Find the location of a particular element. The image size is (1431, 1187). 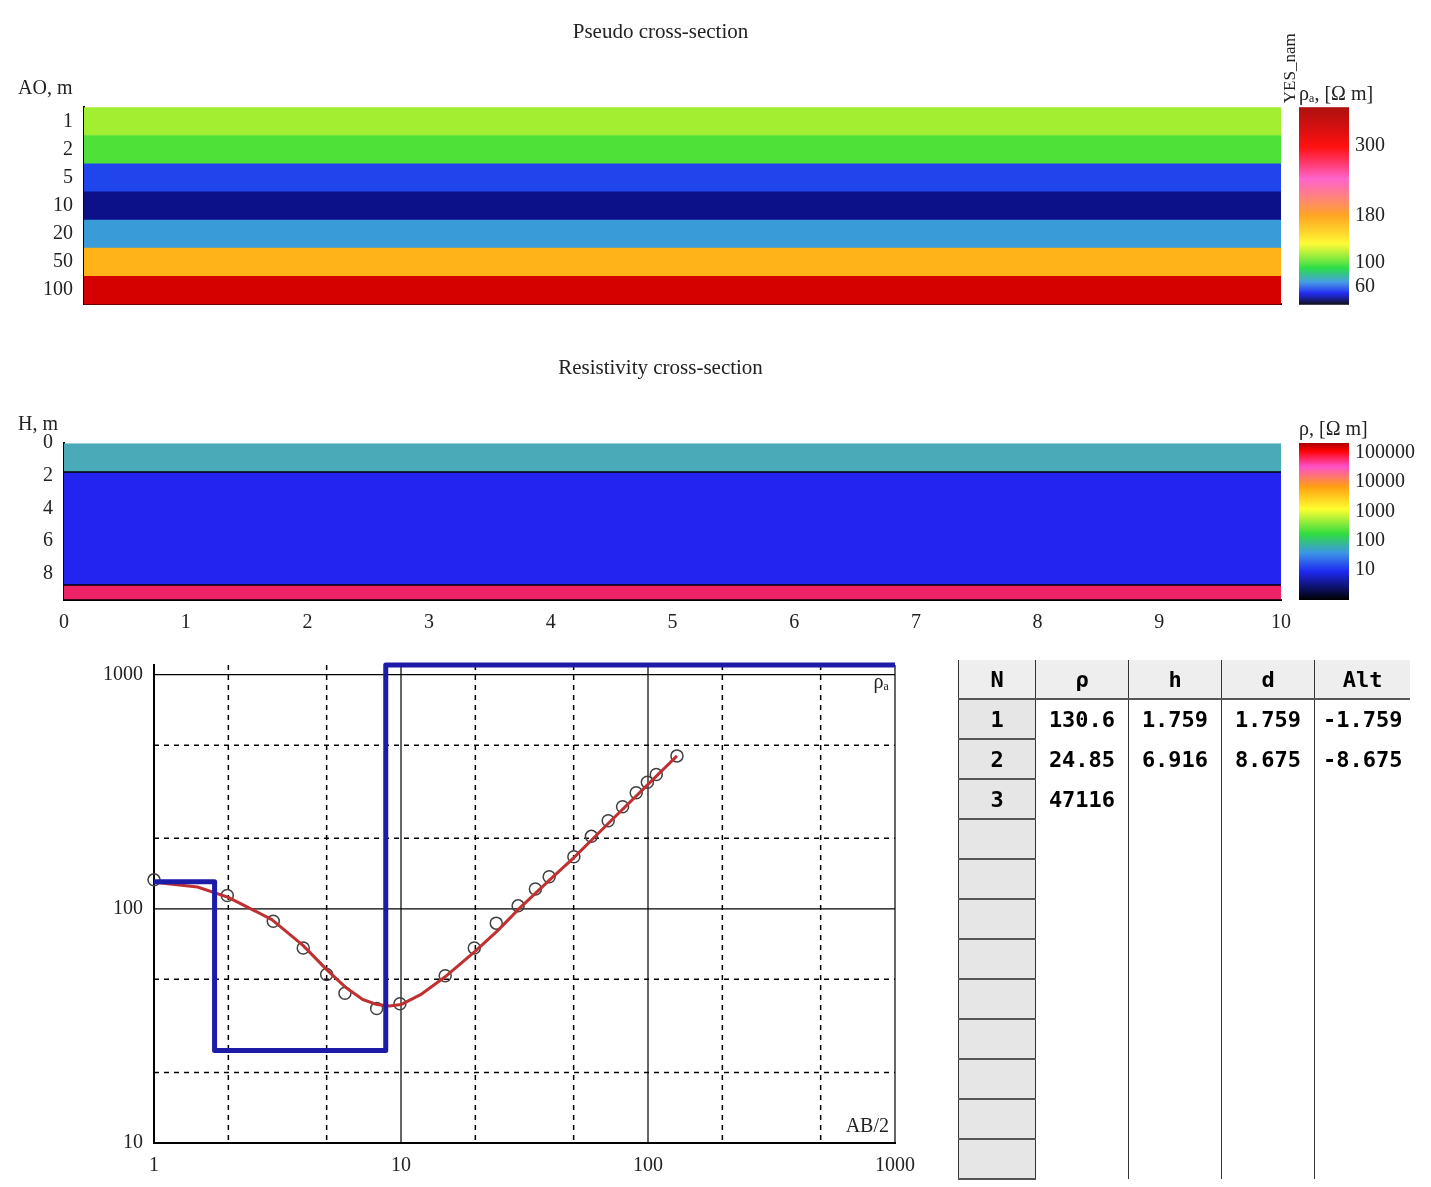

color-bar-title: ρ, [Ω m] is located at coordinates (1333, 428).